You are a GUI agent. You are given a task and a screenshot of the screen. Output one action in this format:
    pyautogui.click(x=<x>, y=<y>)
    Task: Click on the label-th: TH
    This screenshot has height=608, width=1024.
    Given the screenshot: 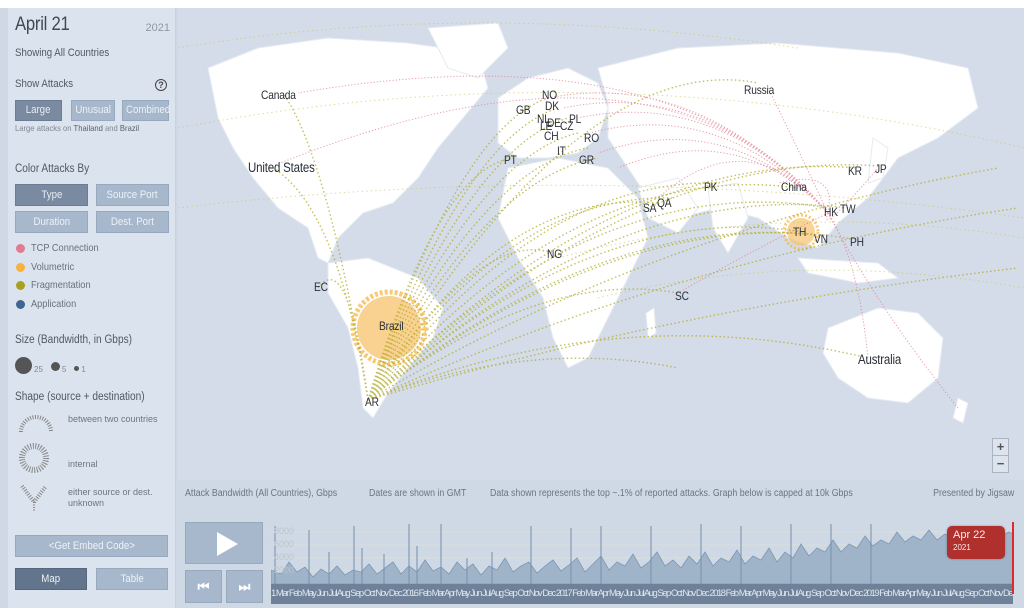 What is the action you would take?
    pyautogui.click(x=800, y=232)
    